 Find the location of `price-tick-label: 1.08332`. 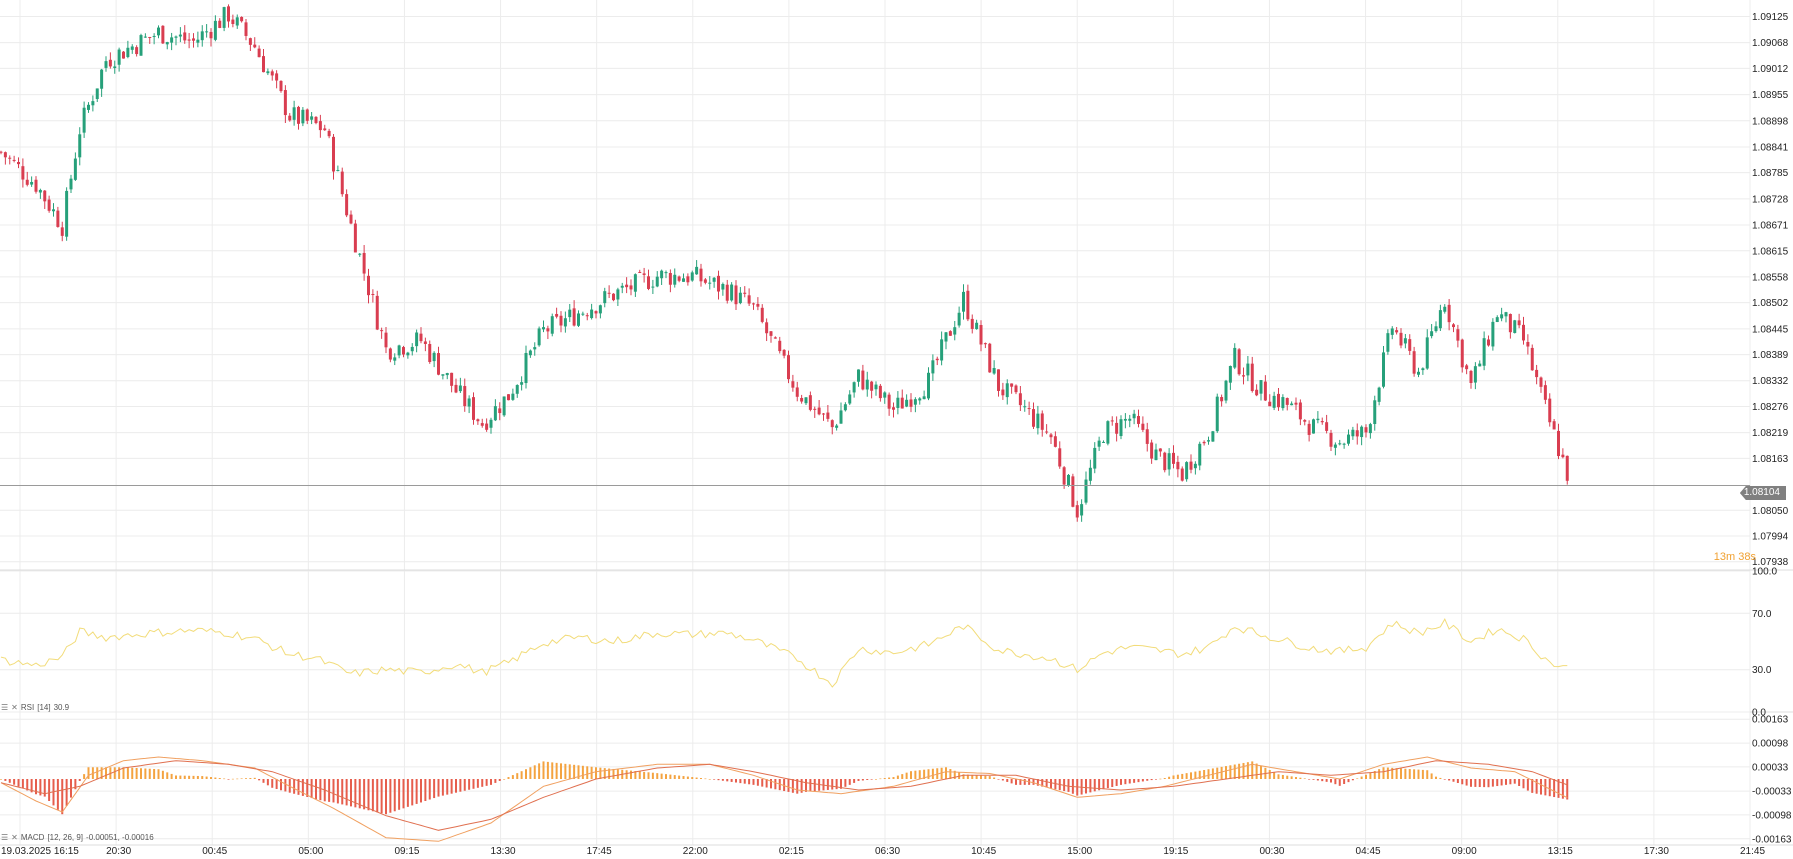

price-tick-label: 1.08332 is located at coordinates (1770, 381).